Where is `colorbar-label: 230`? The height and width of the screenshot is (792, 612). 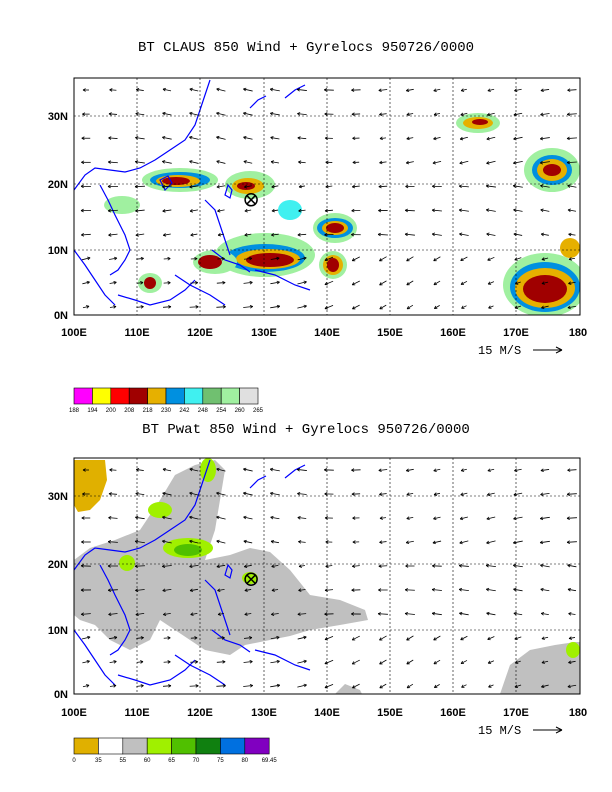 colorbar-label: 230 is located at coordinates (166, 411).